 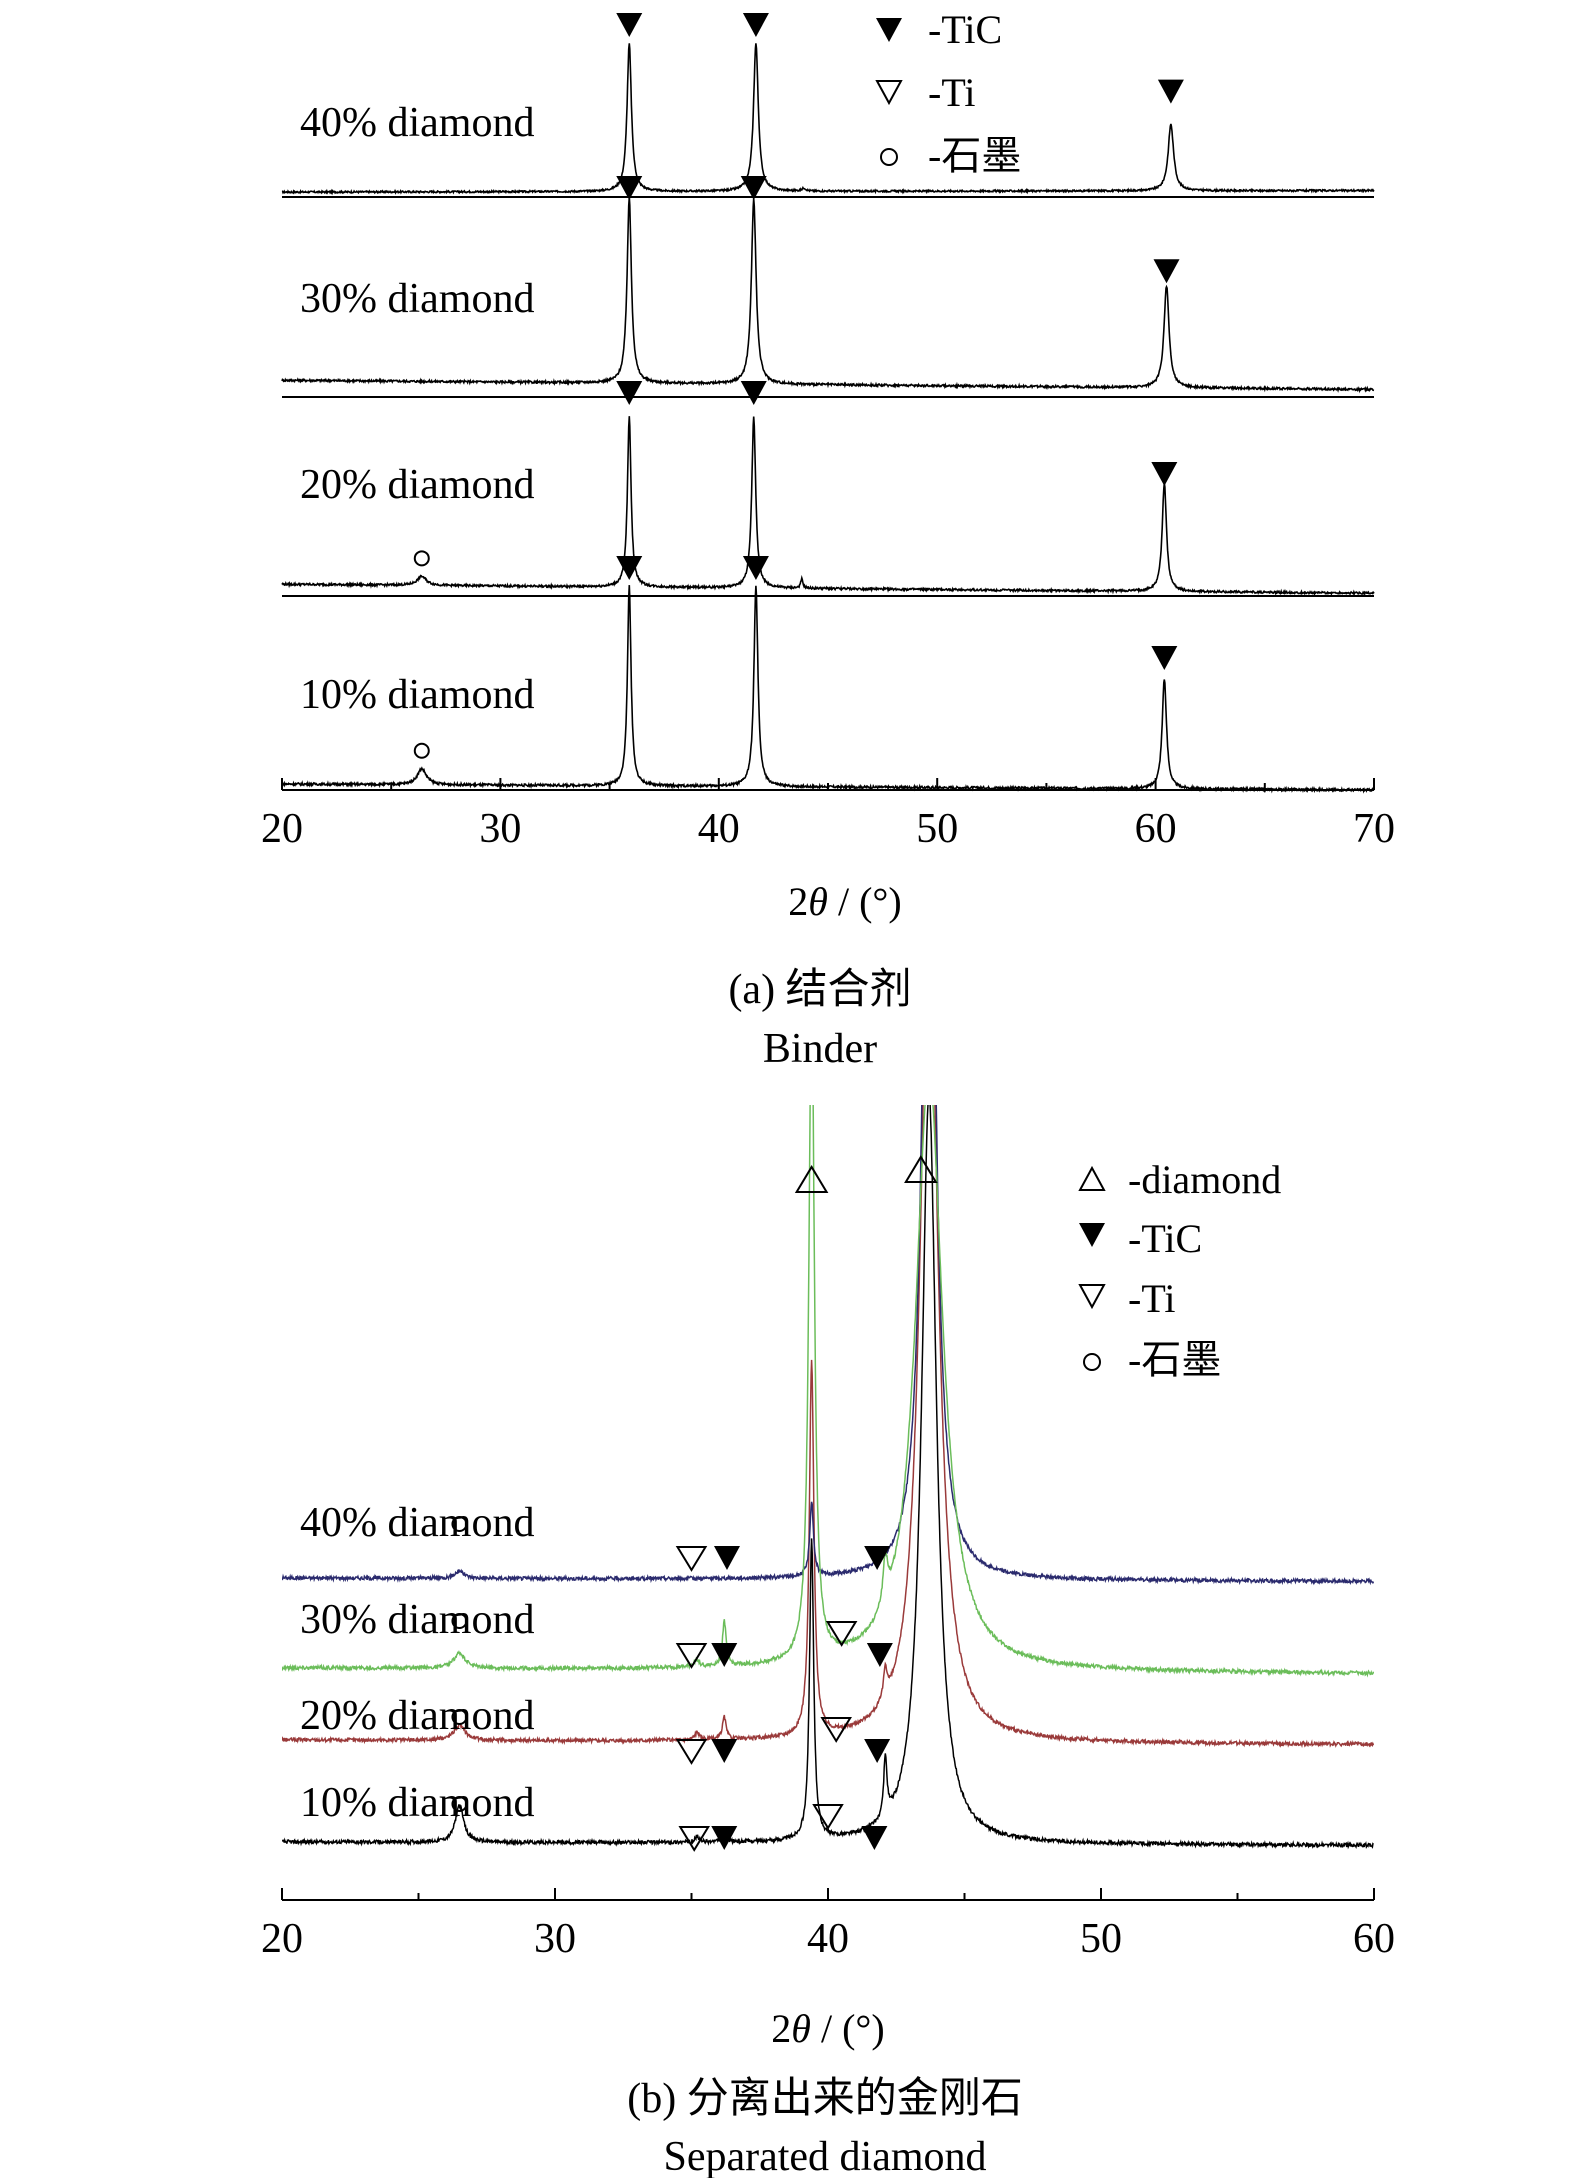 I want to click on panel-a-series-label: 20% diamond, so click(x=417, y=485).